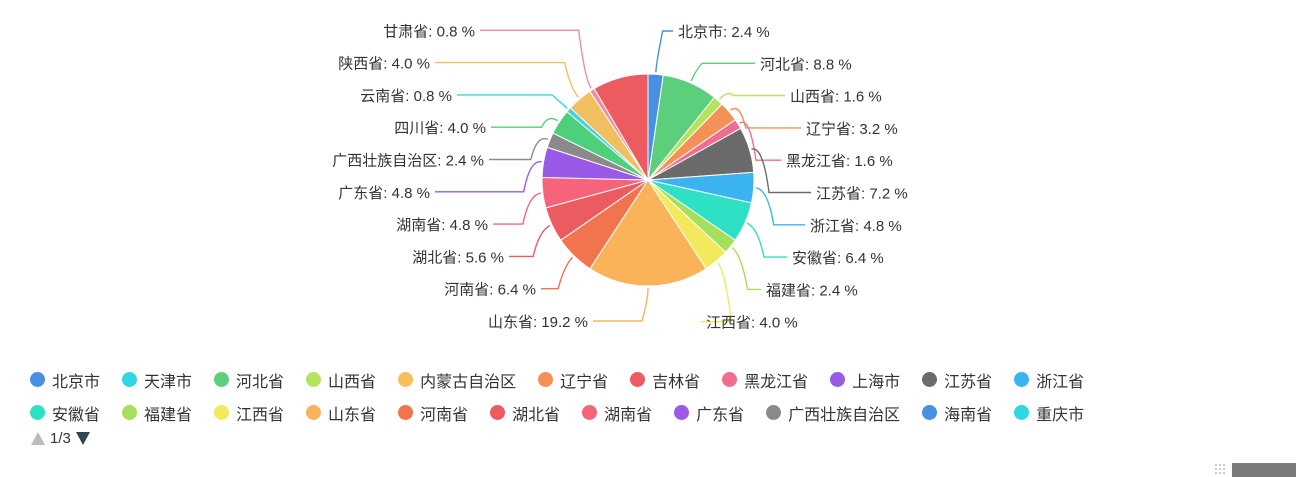 Image resolution: width=1296 pixels, height=477 pixels. I want to click on legend-item: 内蒙古自治区, so click(457, 380).